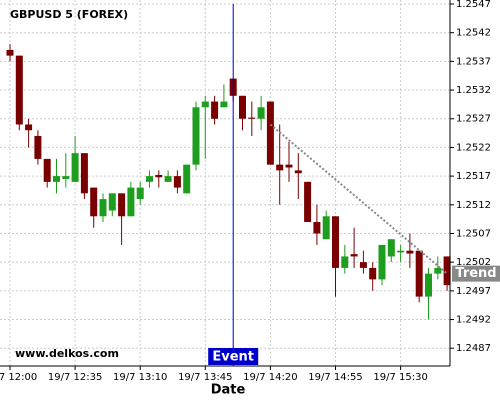  Describe the element at coordinates (473, 119) in the screenshot. I see `y-tick-label: 1.2527` at that location.